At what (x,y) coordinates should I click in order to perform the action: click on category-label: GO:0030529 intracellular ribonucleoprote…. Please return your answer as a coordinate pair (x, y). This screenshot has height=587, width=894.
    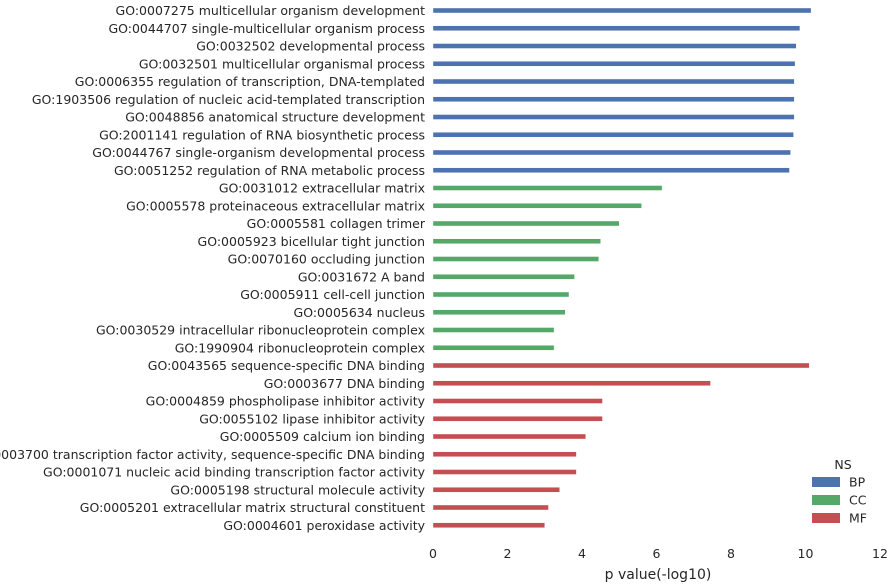
    Looking at the image, I should click on (260, 330).